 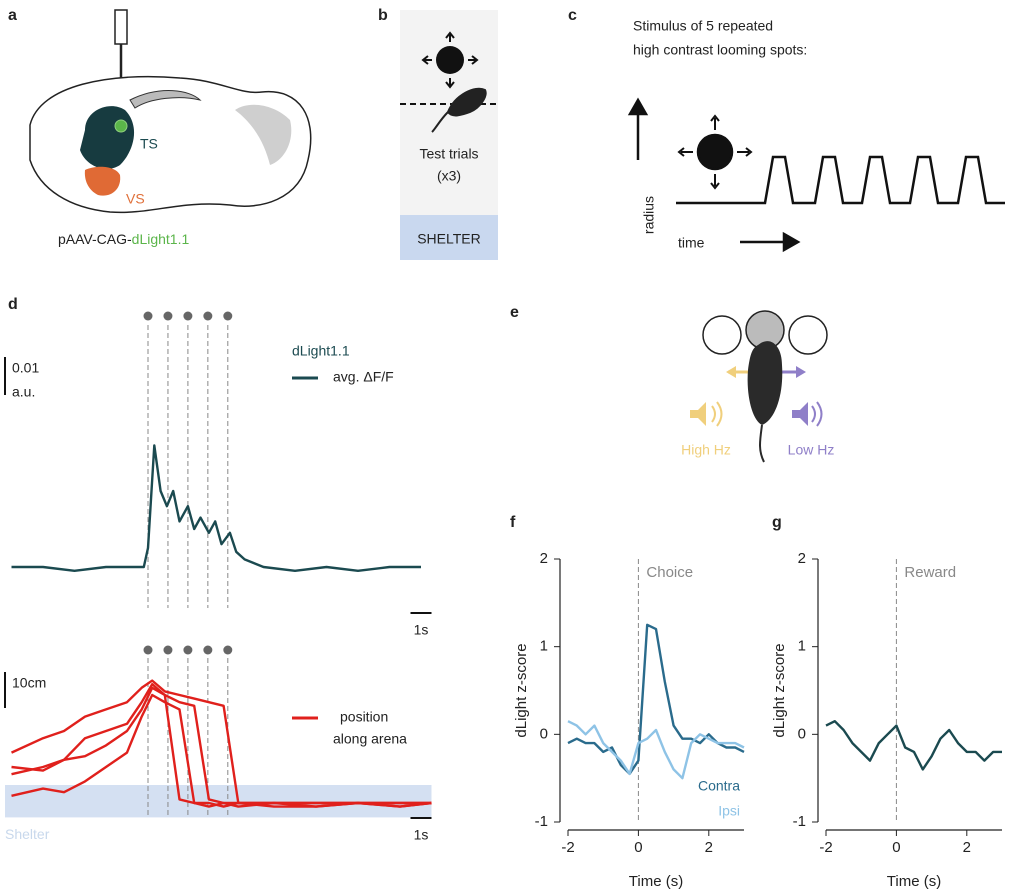 What do you see at coordinates (930, 572) in the screenshot?
I see `event-label: Reward` at bounding box center [930, 572].